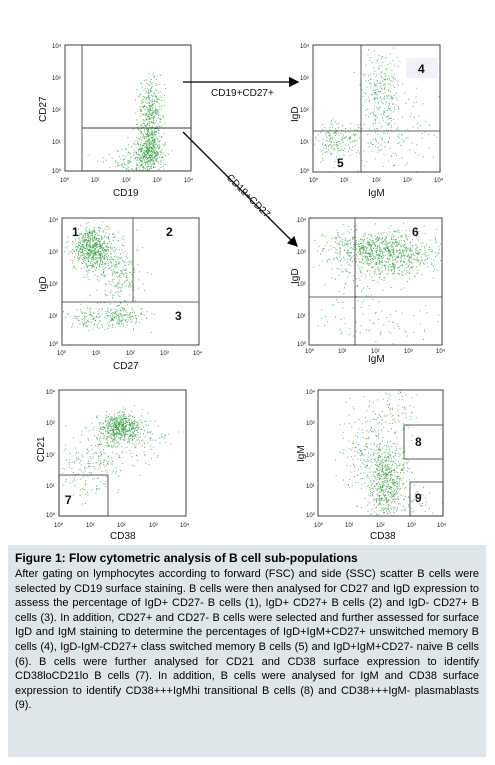 Image resolution: width=495 pixels, height=765 pixels. I want to click on gate-cd27-positive, so click(136, 86).